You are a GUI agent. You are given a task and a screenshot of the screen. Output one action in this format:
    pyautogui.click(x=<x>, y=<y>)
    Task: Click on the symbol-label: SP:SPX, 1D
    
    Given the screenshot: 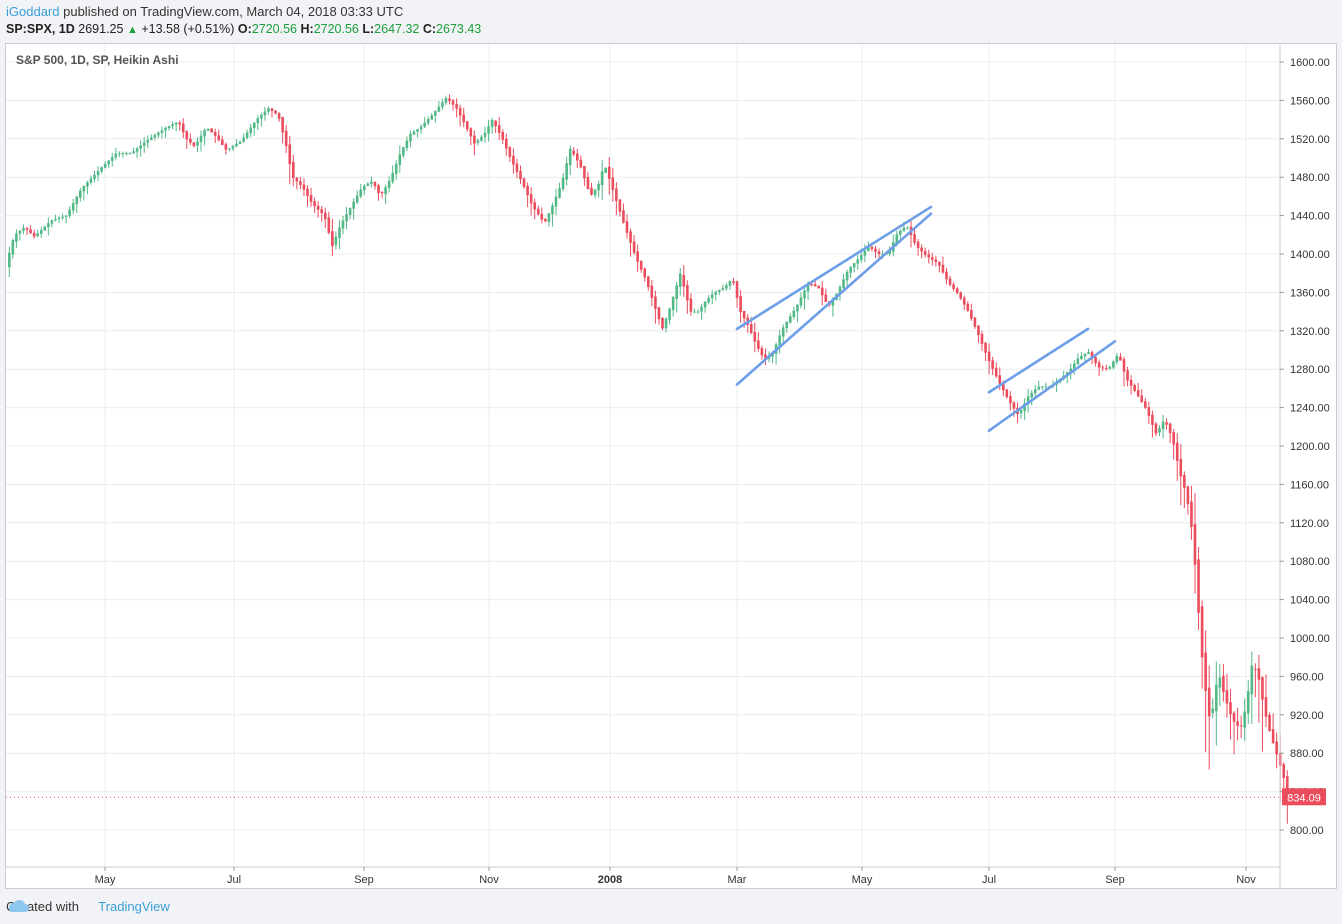 What is the action you would take?
    pyautogui.click(x=40, y=29)
    